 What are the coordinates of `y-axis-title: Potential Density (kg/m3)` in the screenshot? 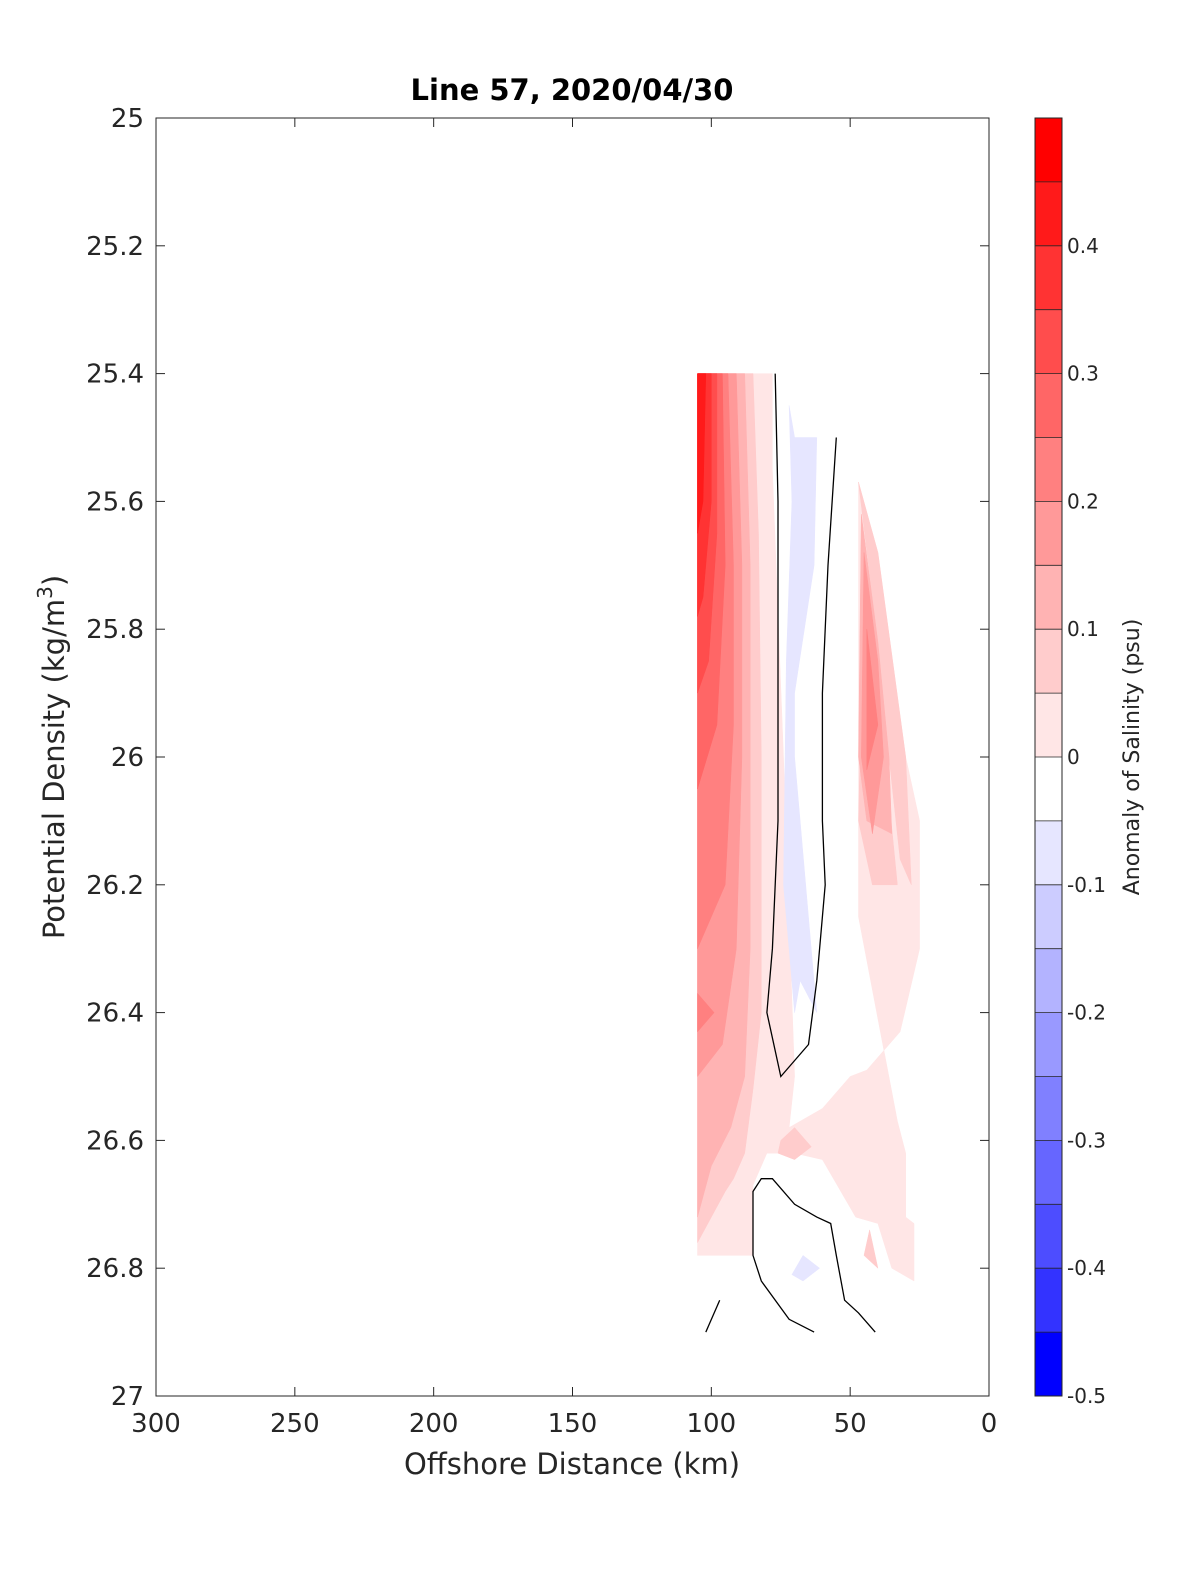 It's located at (52, 757).